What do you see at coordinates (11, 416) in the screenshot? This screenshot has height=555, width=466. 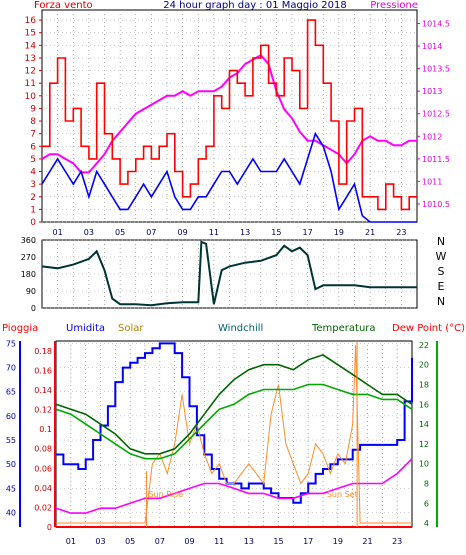 I see `y-tick-humidity: 60` at bounding box center [11, 416].